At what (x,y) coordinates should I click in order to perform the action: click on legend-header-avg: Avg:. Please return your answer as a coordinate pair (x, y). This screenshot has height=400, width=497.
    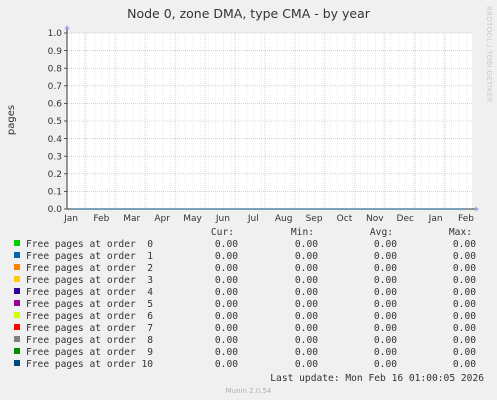
    Looking at the image, I should click on (381, 232).